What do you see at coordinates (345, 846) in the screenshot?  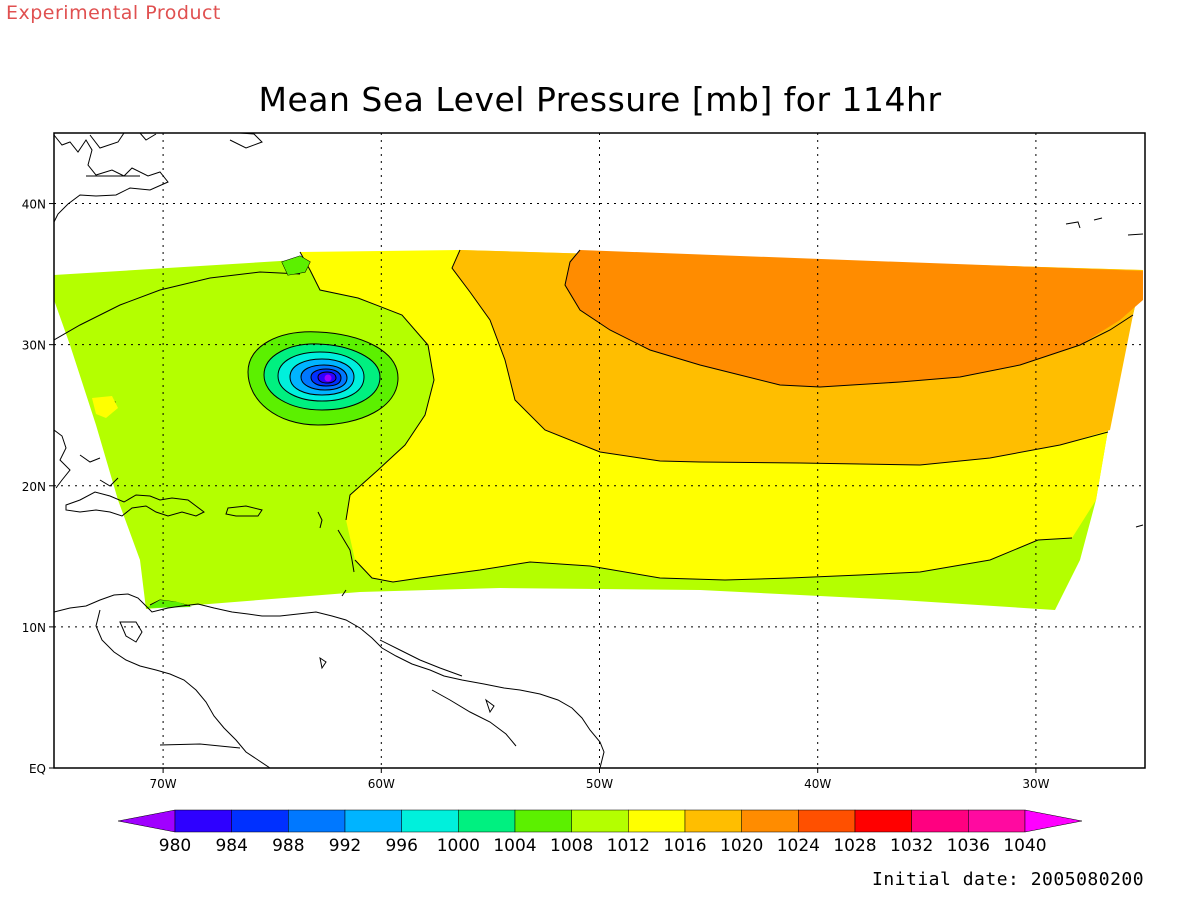 I see `colorbar-label: 992` at bounding box center [345, 846].